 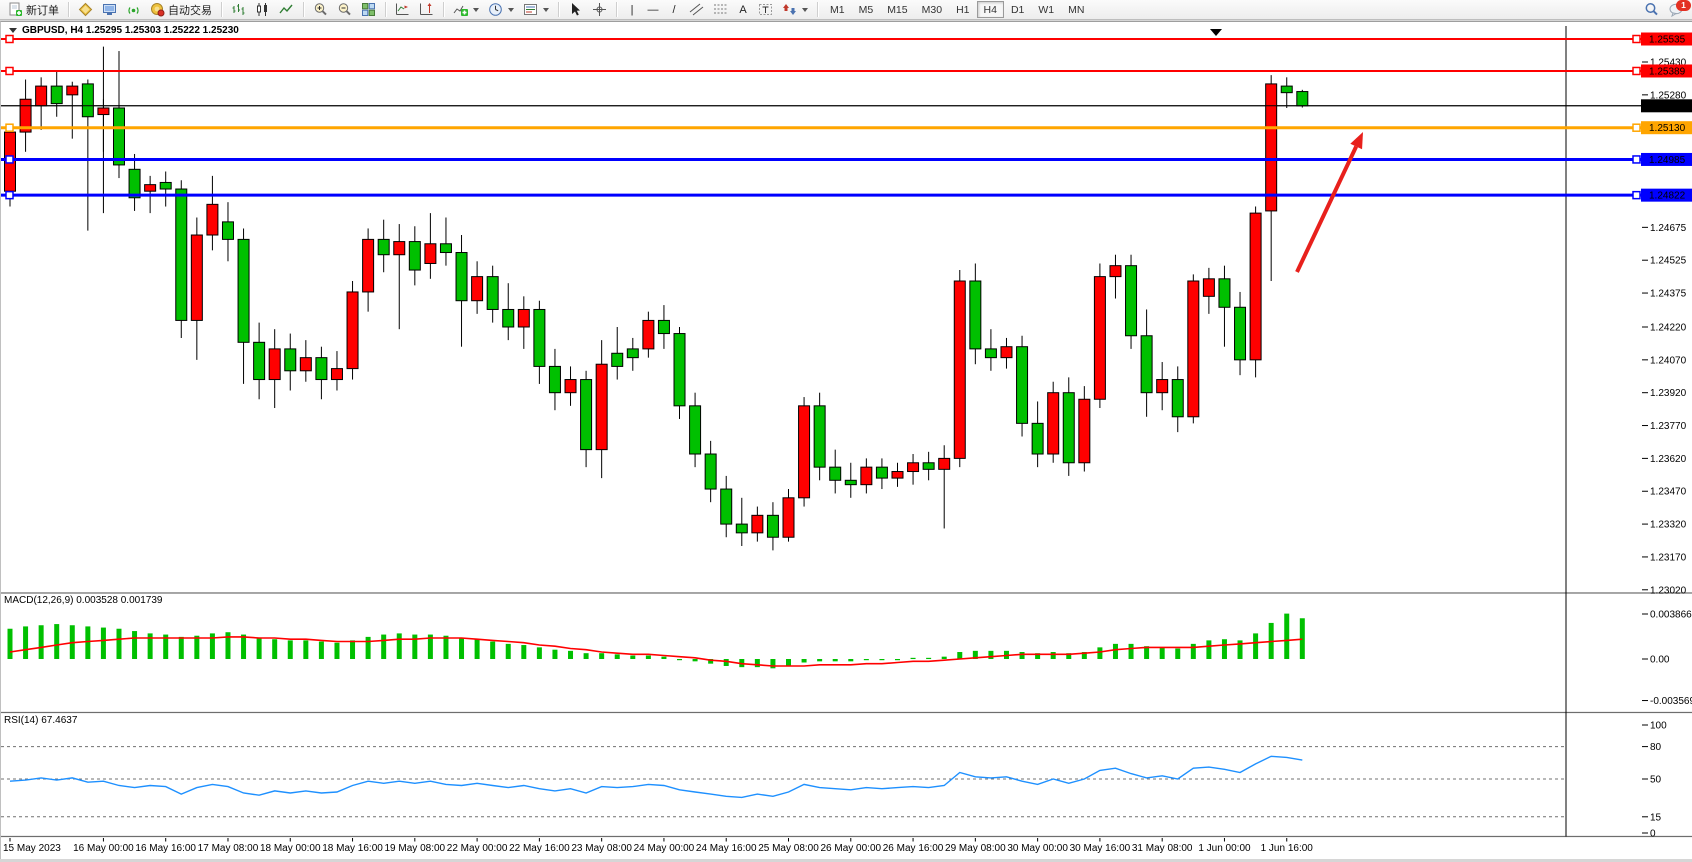 What do you see at coordinates (913, 848) in the screenshot?
I see `time-axis-label: 26 May 16:00` at bounding box center [913, 848].